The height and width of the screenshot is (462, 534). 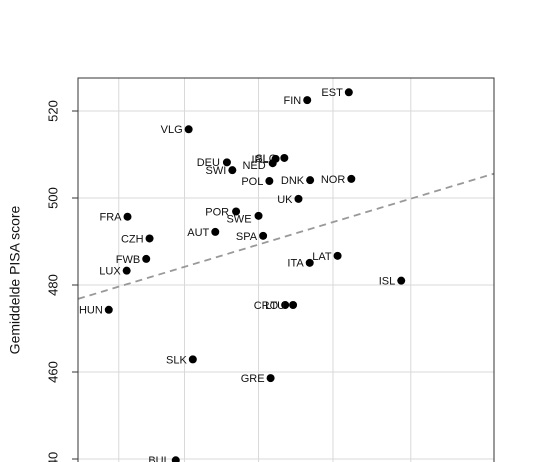 I want to click on point-label: DNK, so click(x=293, y=181).